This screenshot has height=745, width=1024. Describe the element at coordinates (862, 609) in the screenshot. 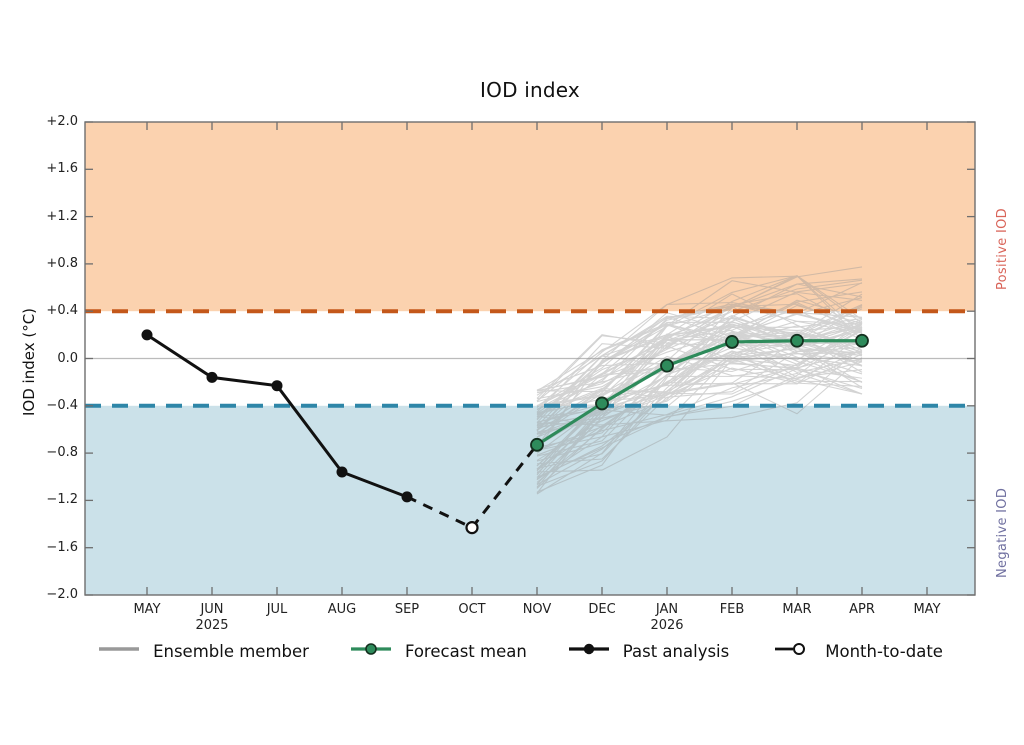

I see `x-tick-label: APR` at that location.